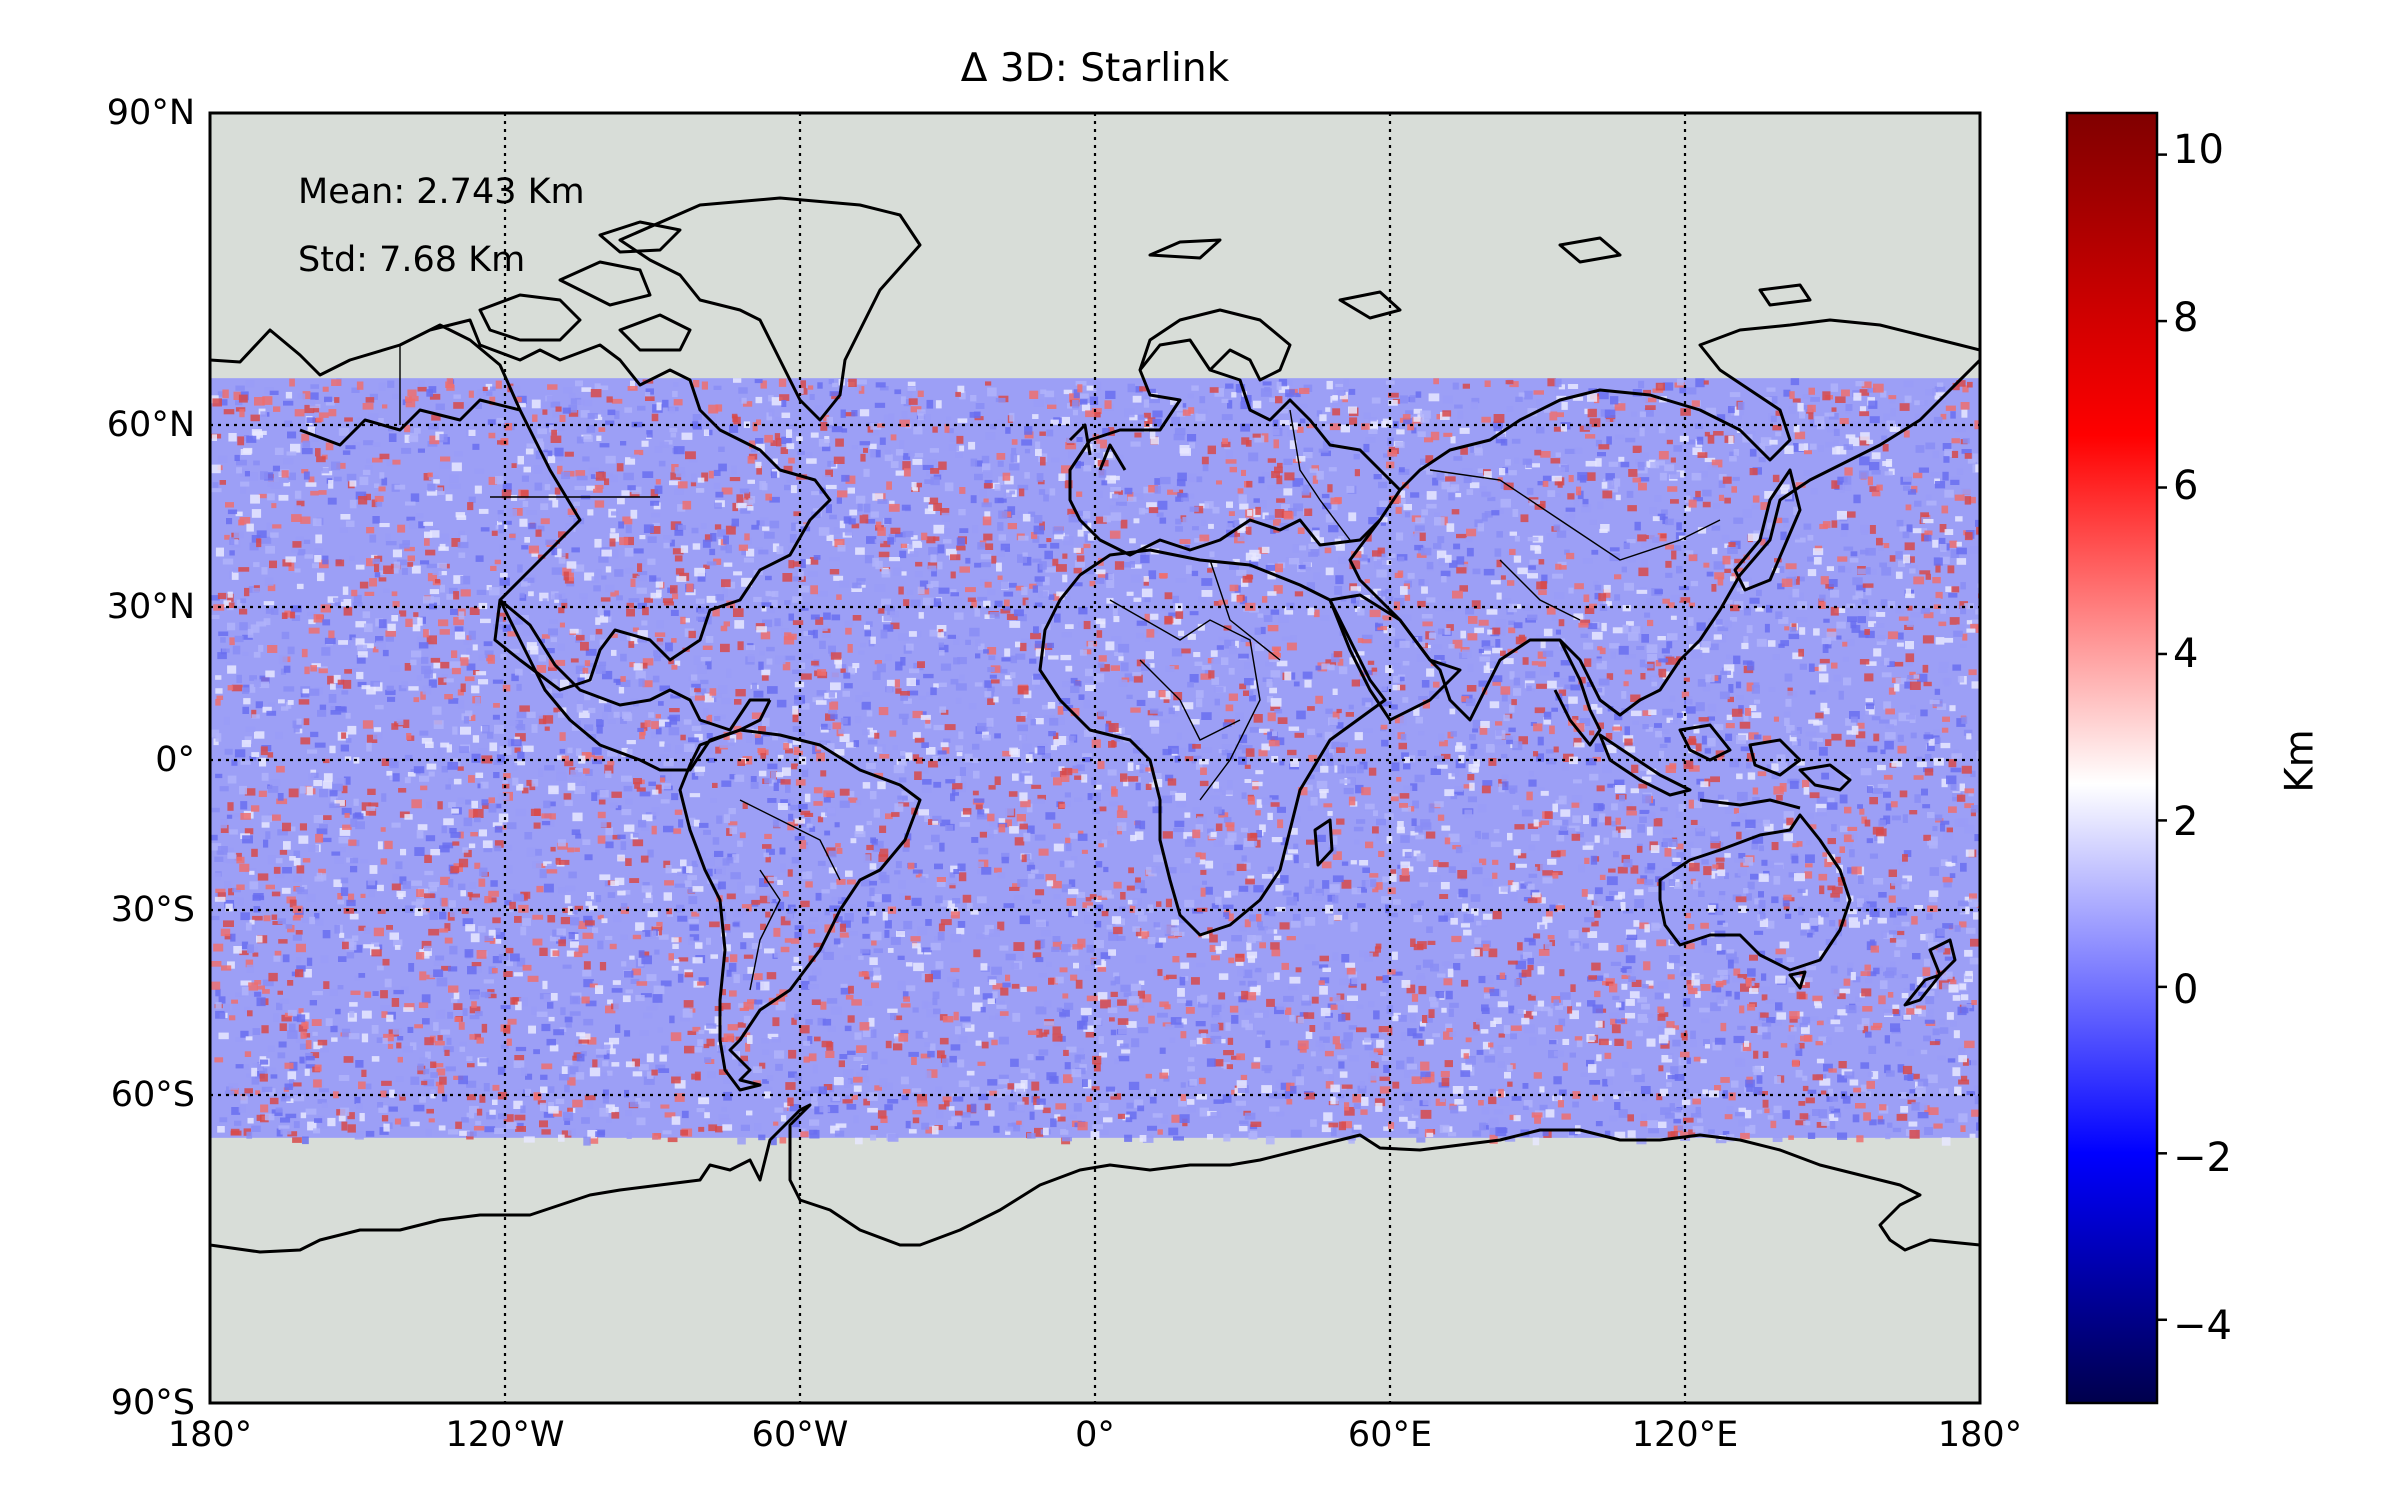 The image size is (2400, 1500). Describe the element at coordinates (2198, 150) in the screenshot. I see `colorbar-tick-label: 10` at that location.